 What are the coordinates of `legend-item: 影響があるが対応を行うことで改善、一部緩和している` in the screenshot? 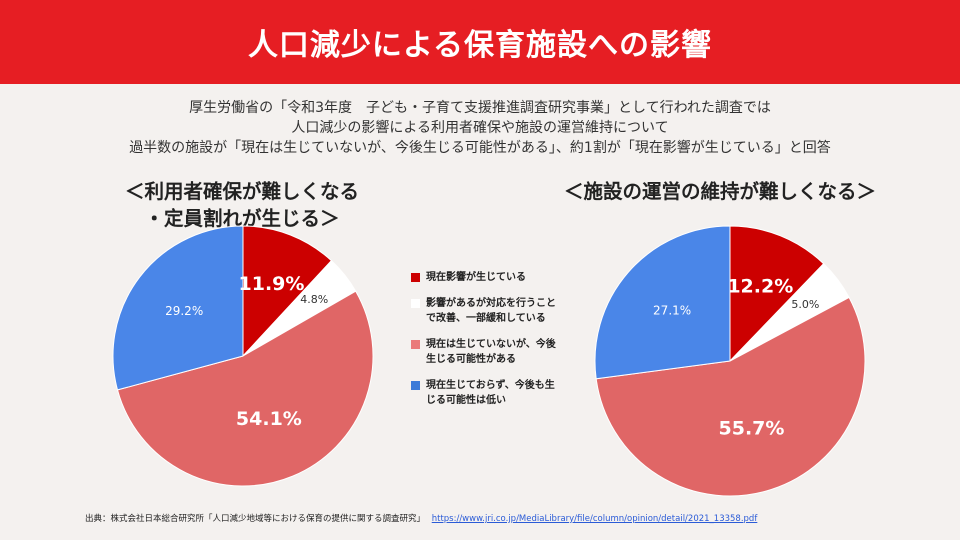 It's located at (486, 311).